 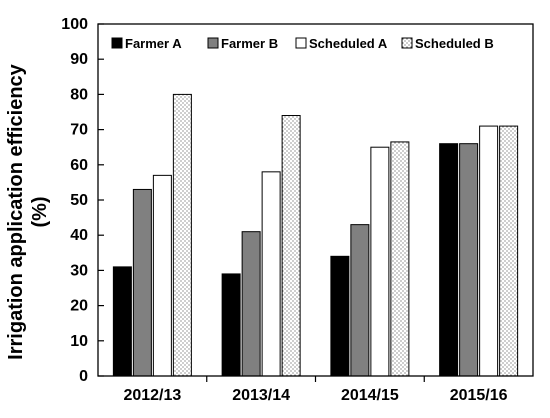 I want to click on y-tick-label-10: 10, so click(x=79, y=341).